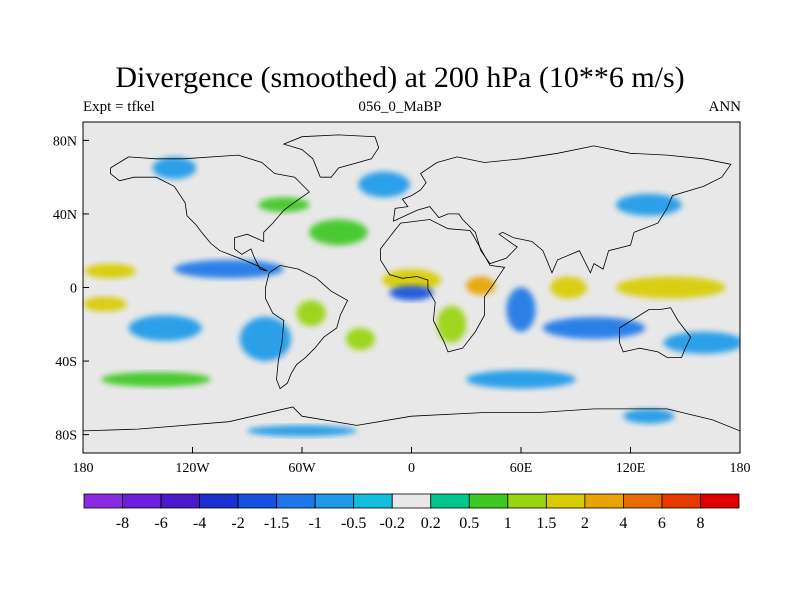 The image size is (800, 600). What do you see at coordinates (237, 523) in the screenshot?
I see `colorbar-label: -2` at bounding box center [237, 523].